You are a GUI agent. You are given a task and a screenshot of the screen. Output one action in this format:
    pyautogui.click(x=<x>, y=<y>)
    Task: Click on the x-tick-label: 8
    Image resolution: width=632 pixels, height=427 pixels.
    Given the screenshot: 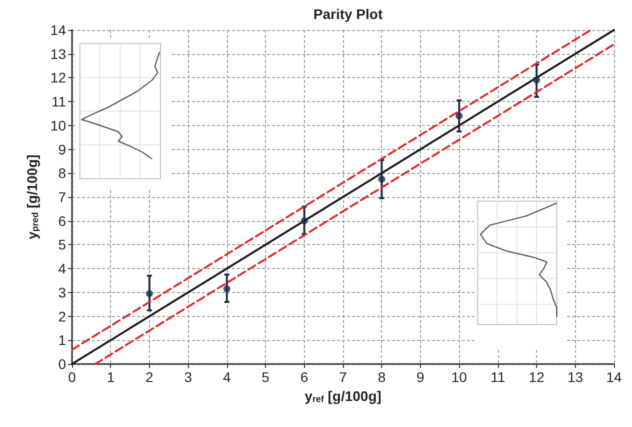 What is the action you would take?
    pyautogui.click(x=382, y=377)
    